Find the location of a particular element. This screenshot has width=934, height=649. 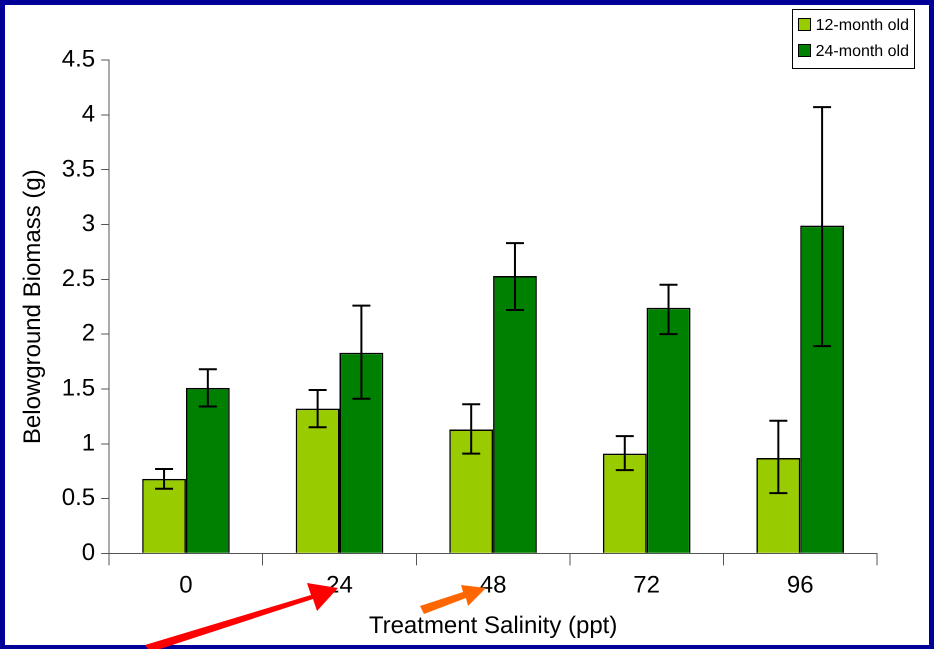

y-tick-label: 0 is located at coordinates (89, 552).